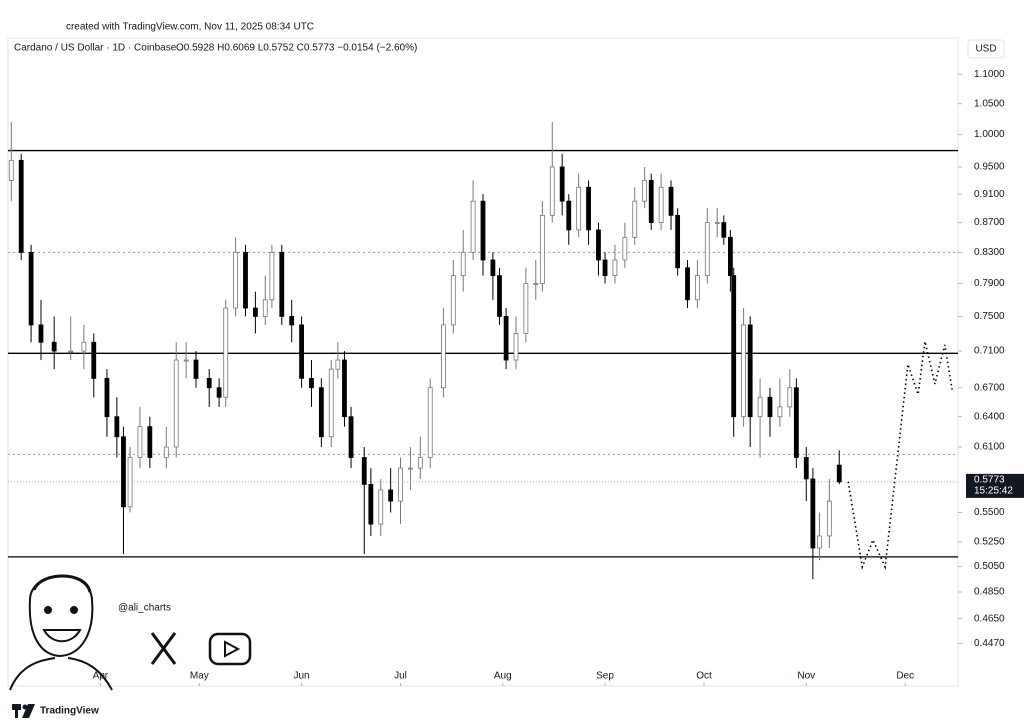 The image size is (1024, 728). What do you see at coordinates (95, 48) in the screenshot?
I see `symbol-title: Cardano / US Dollar · 1D · Coinbase` at bounding box center [95, 48].